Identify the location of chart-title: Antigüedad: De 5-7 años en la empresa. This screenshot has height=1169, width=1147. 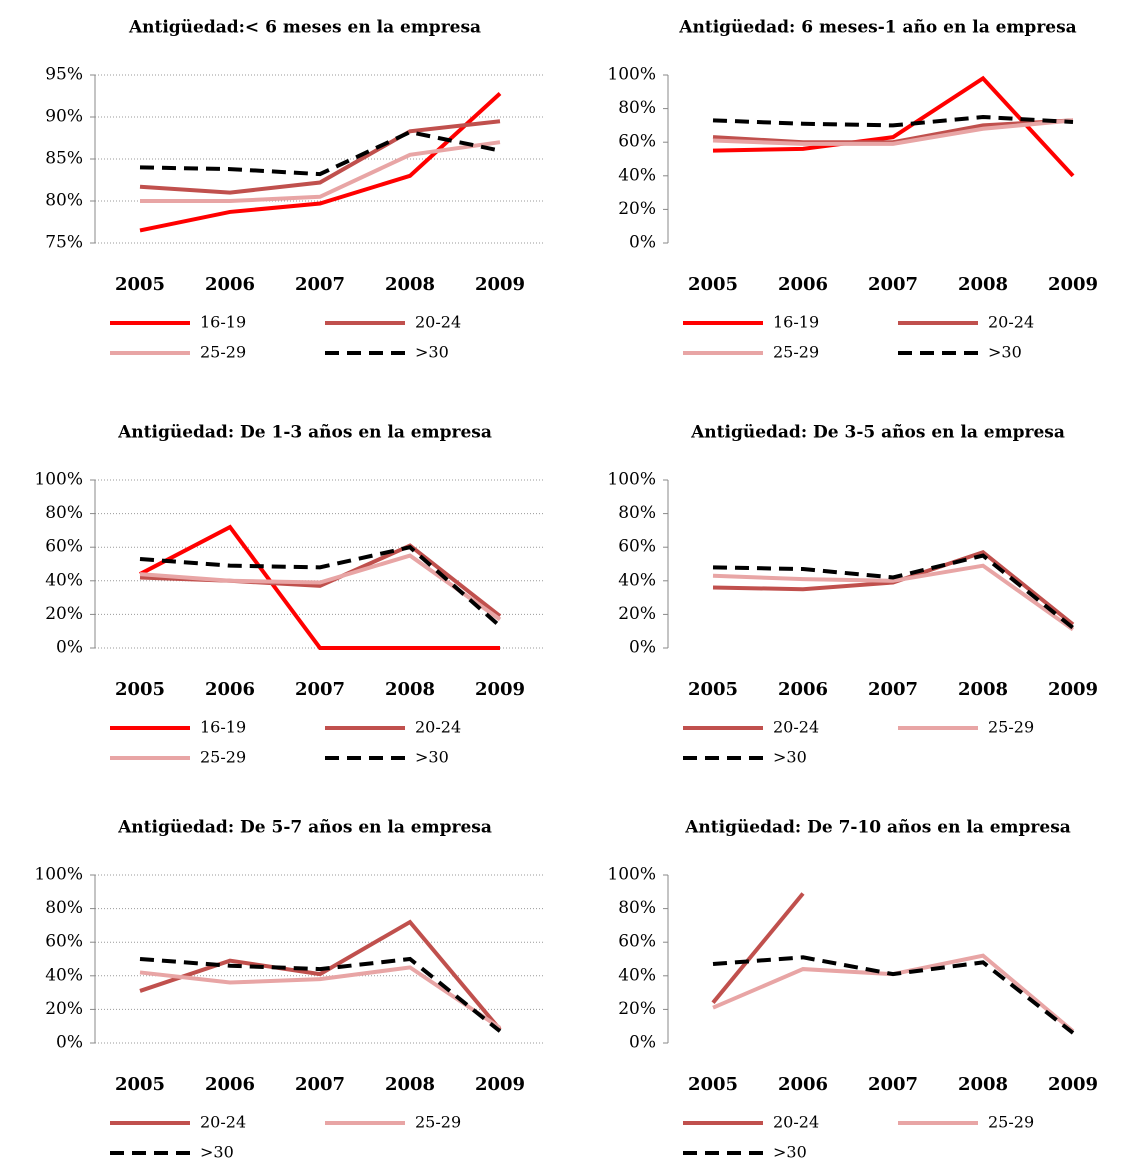
(304, 828).